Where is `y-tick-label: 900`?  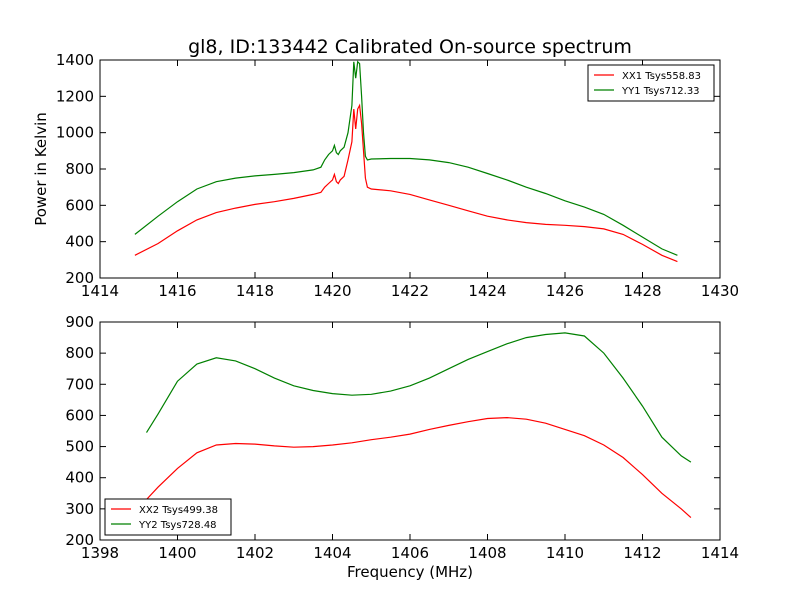
y-tick-label: 900 is located at coordinates (79, 322).